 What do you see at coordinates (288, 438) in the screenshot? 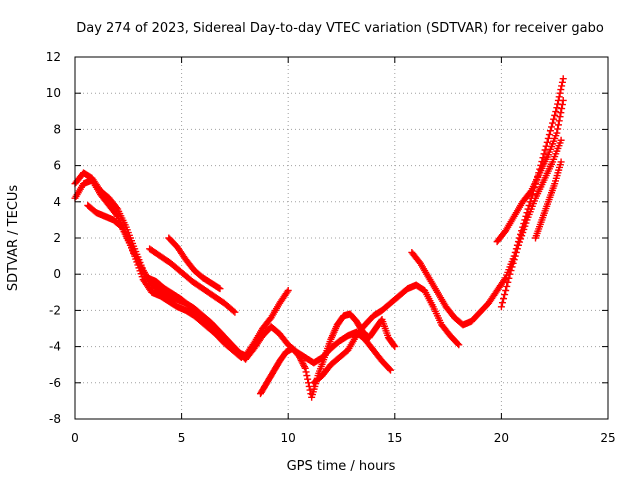
I see `x-tick-label: 10` at bounding box center [288, 438].